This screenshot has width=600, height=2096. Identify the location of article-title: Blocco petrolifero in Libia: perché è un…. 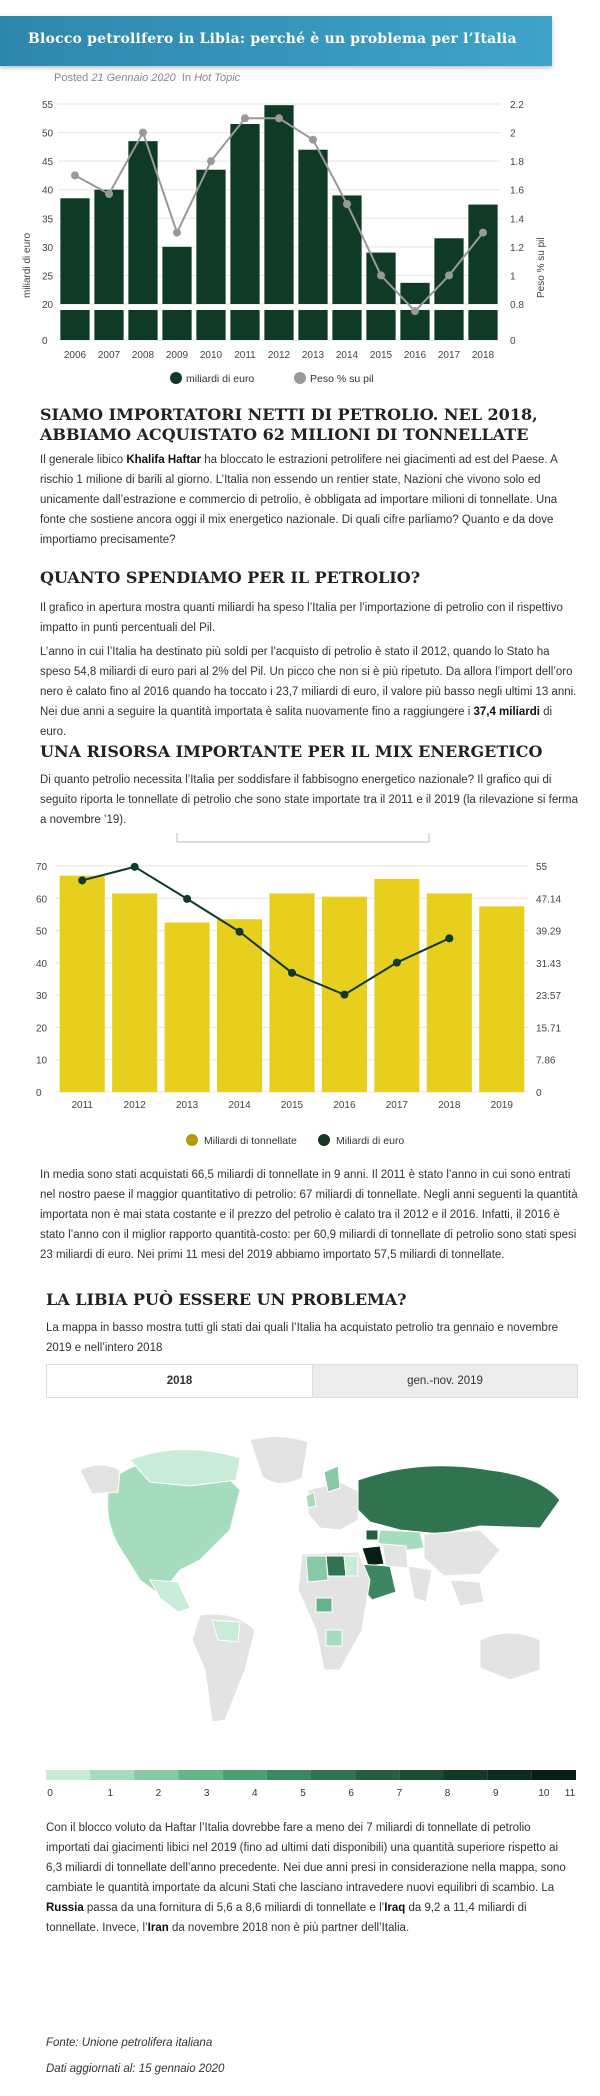
(272, 39).